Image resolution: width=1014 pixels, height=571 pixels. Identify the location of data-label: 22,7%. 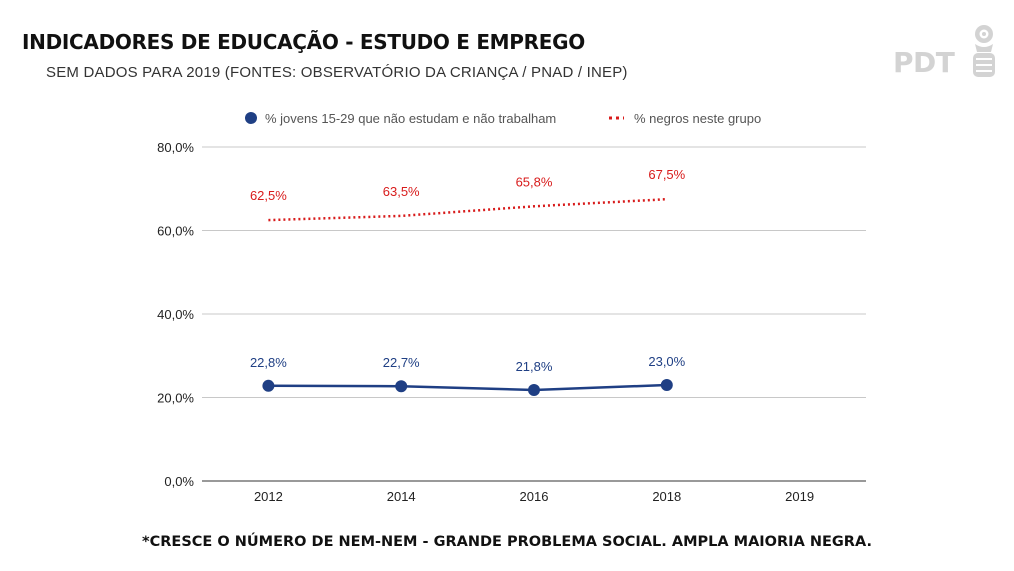
(401, 362).